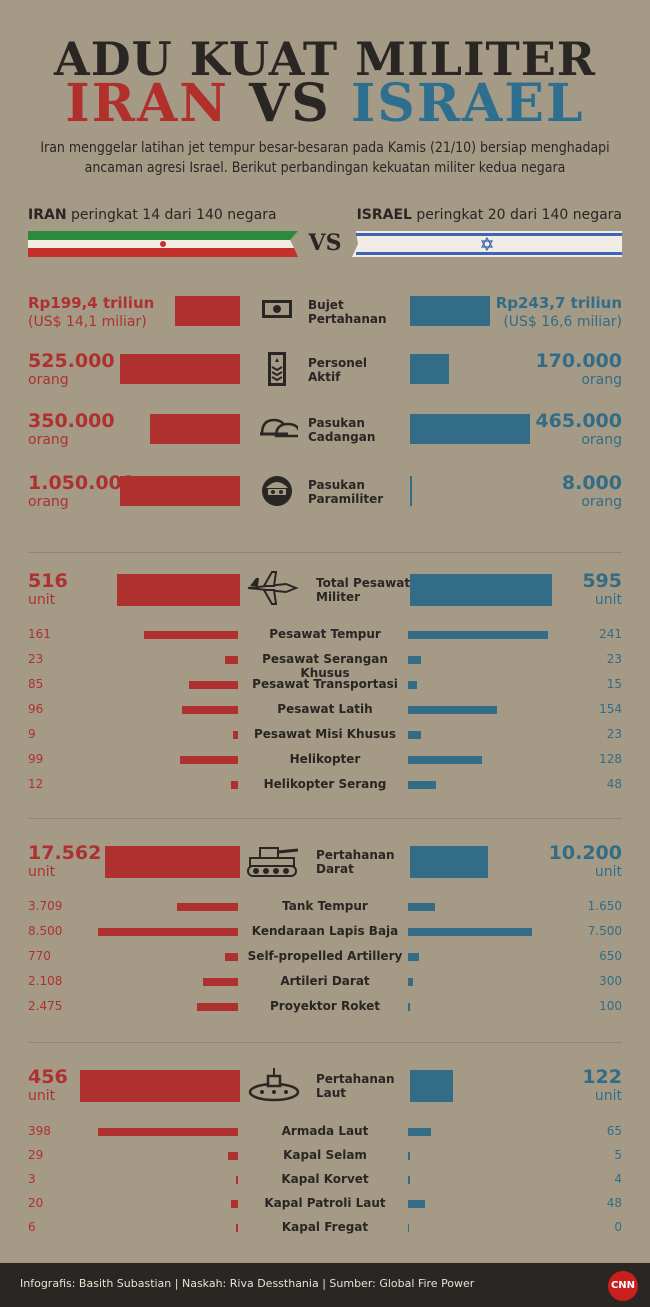  I want to click on israel-value: 170.000 orang, so click(578, 369).